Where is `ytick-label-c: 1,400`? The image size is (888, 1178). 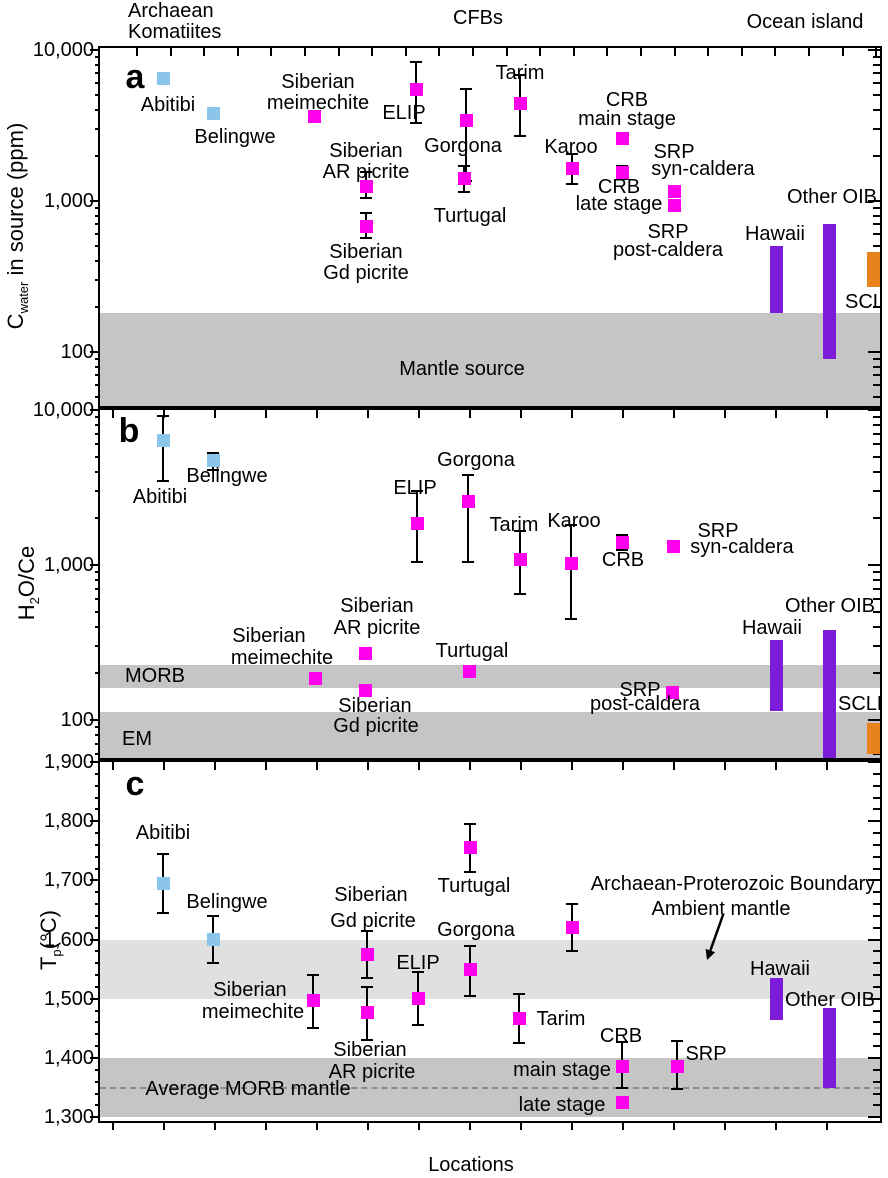 ytick-label-c: 1,400 is located at coordinates (68, 1058).